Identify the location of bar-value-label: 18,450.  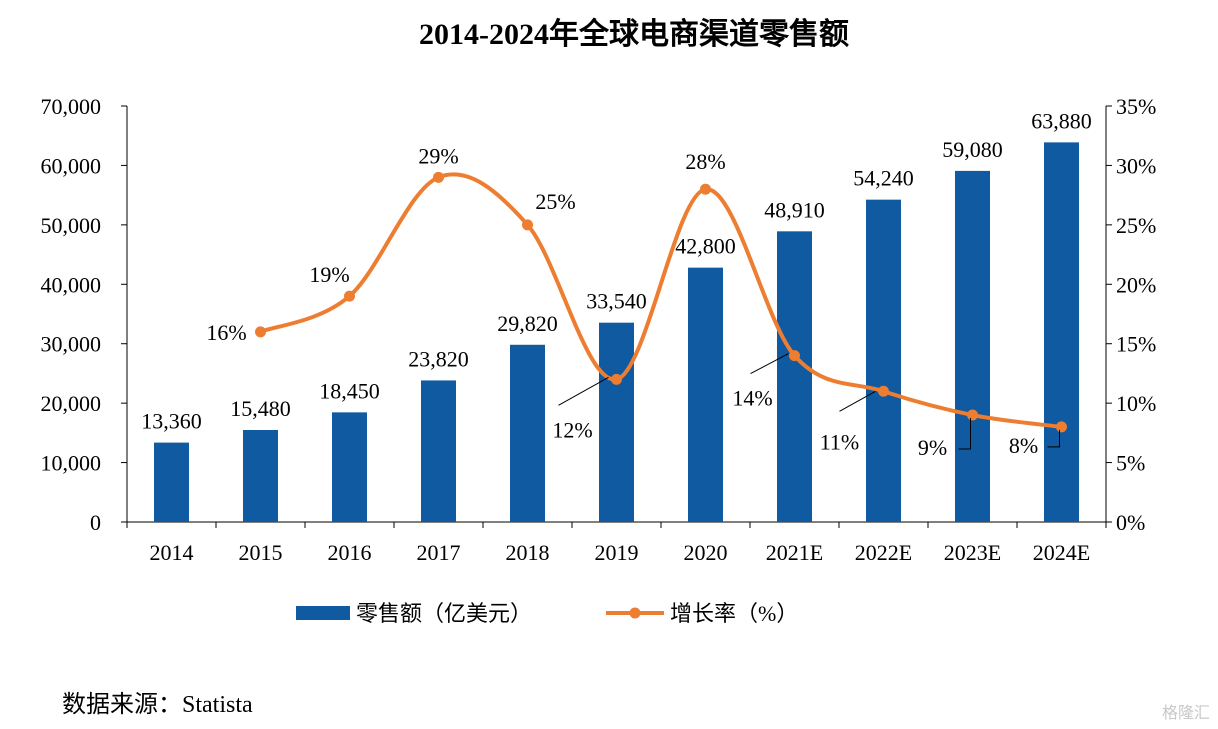
(349, 390).